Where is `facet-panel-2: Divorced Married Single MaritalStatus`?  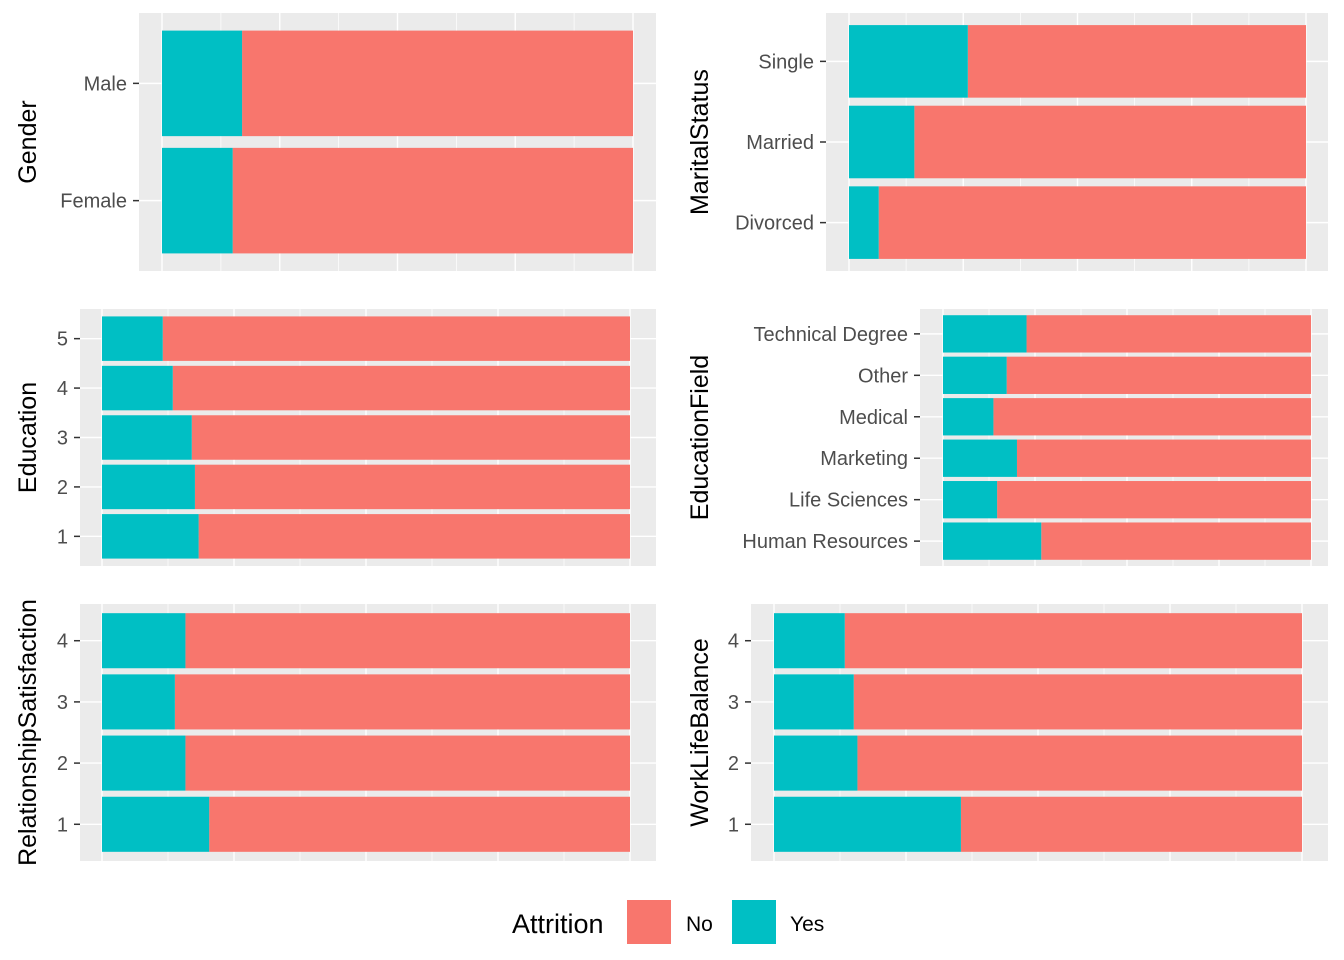
facet-panel-2: Divorced Married Single MaritalStatus is located at coordinates (1007, 142).